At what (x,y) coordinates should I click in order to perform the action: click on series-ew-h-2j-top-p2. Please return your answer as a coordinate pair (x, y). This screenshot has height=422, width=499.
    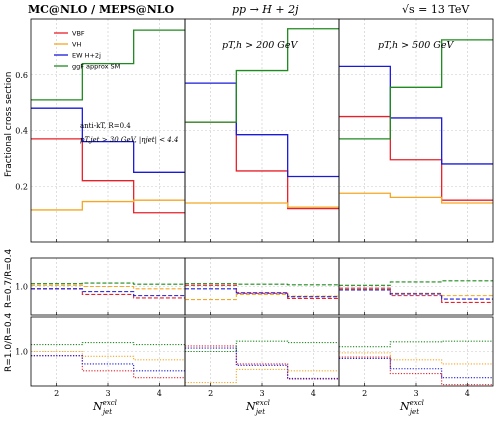
    Looking at the image, I should click on (262, 130).